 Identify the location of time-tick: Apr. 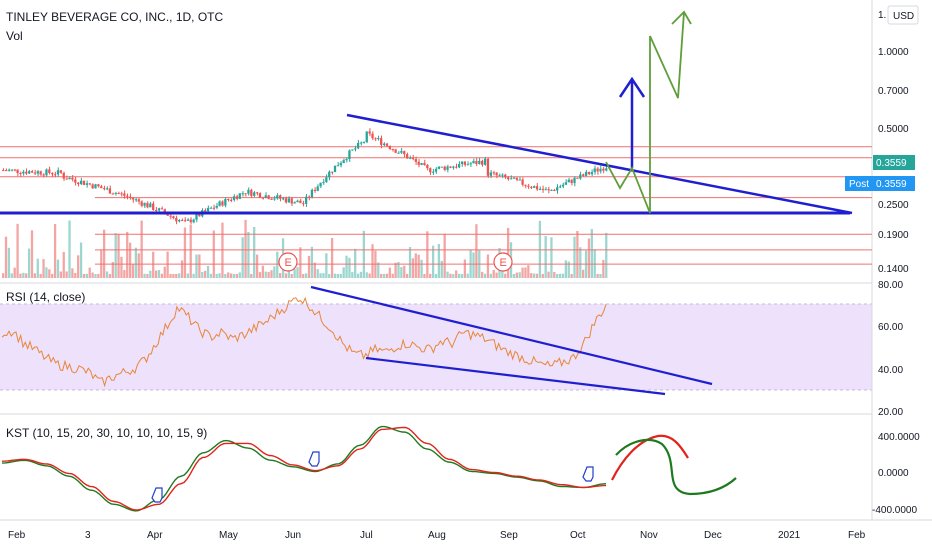
(155, 535).